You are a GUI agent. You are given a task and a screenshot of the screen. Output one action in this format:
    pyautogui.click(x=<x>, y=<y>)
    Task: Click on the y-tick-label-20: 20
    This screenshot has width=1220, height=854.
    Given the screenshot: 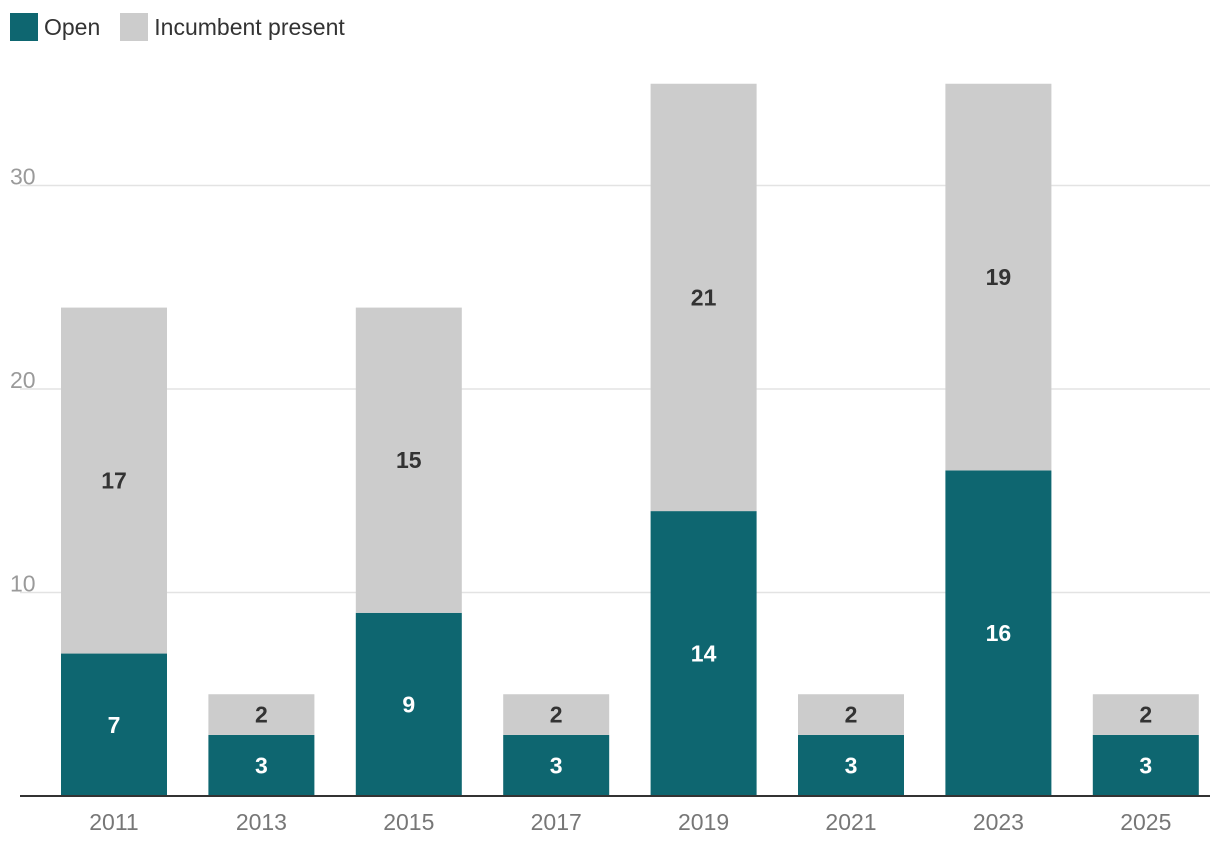 What is the action you would take?
    pyautogui.click(x=23, y=380)
    